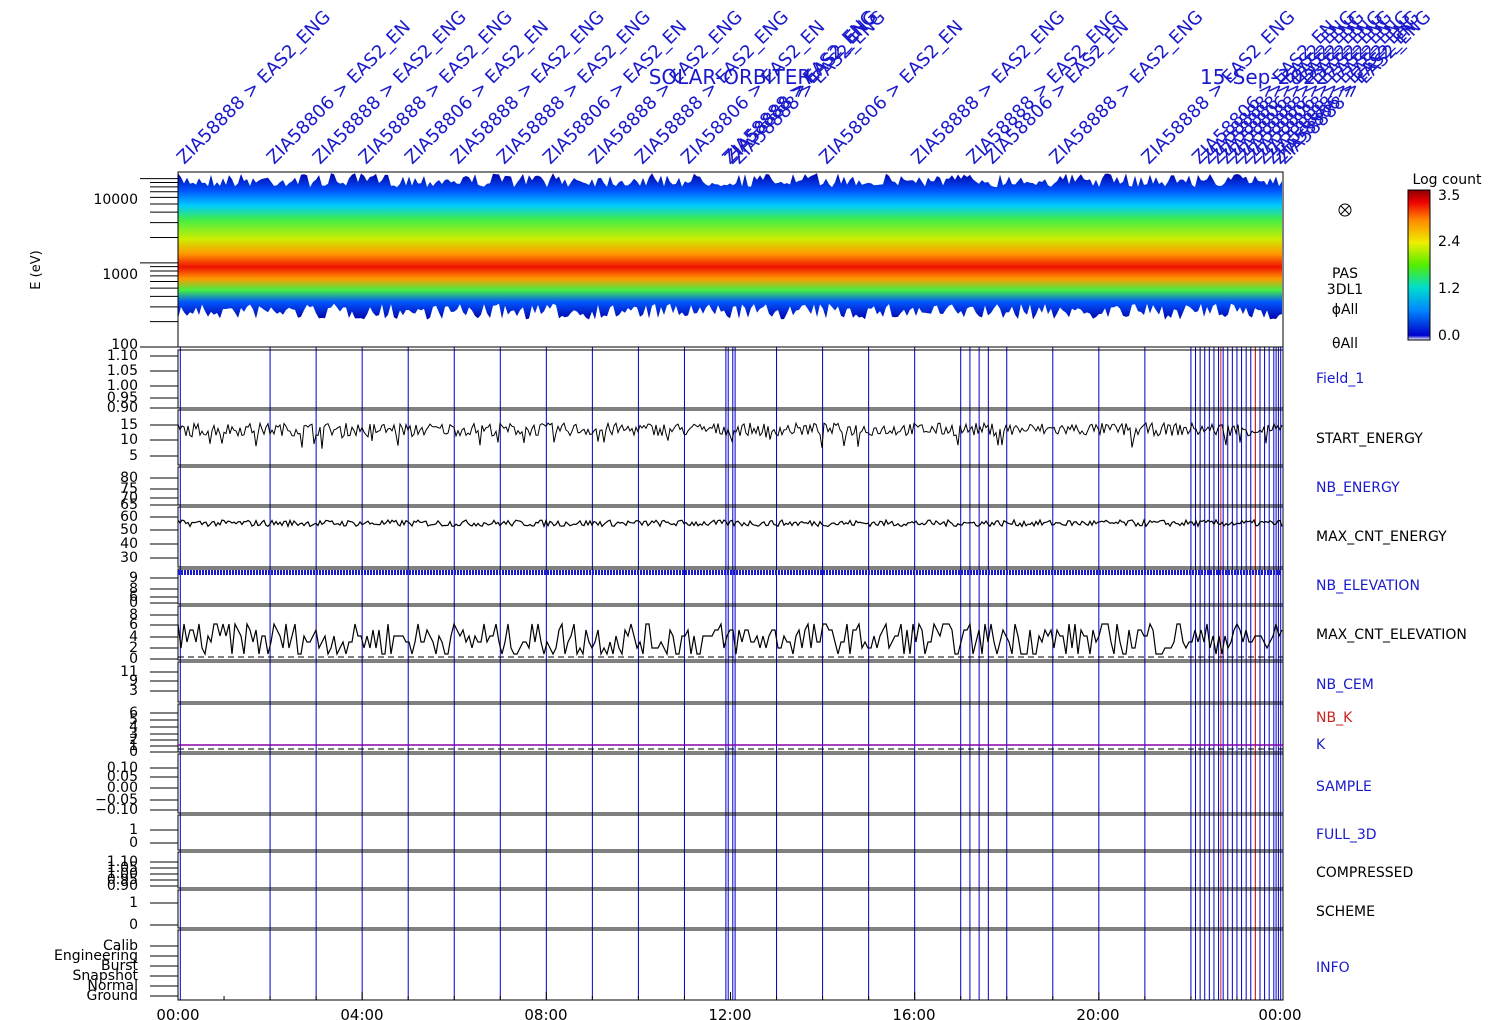 The width and height of the screenshot is (1512, 1020). Describe the element at coordinates (133, 615) in the screenshot. I see `panel-tick-max_cnt_elevation: 8` at that location.